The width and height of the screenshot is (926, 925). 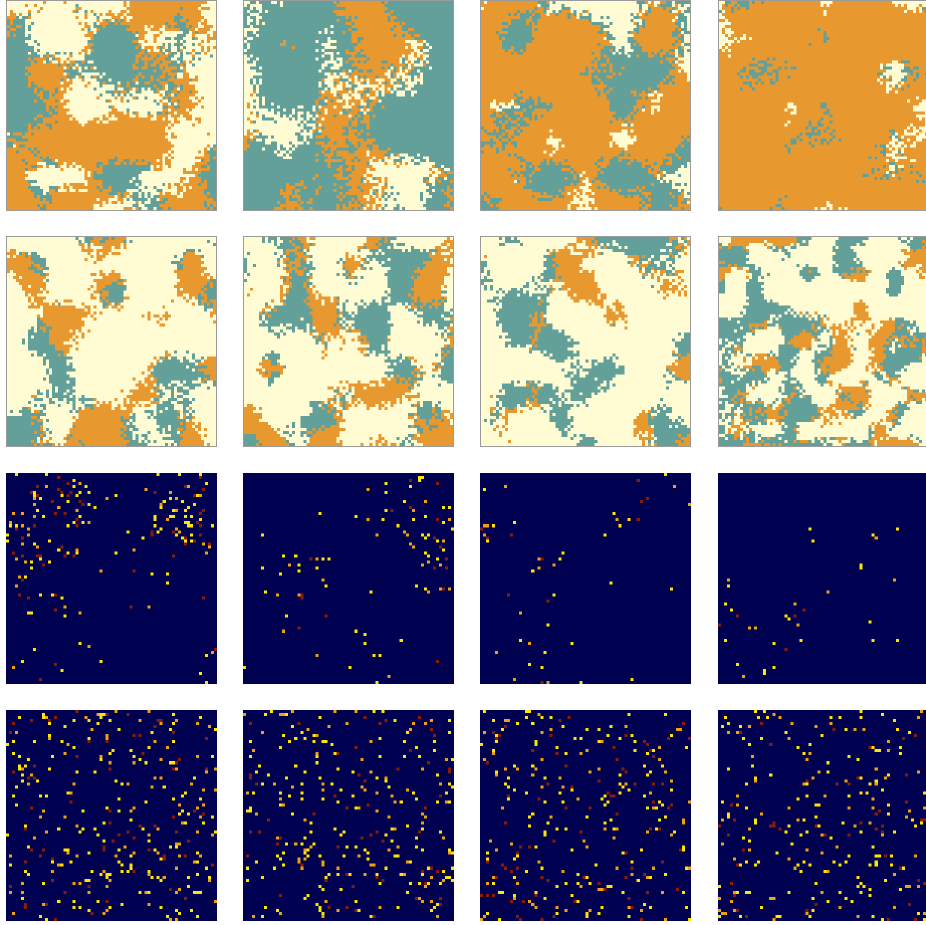 I want to click on panel-r1-c3, so click(x=585, y=105).